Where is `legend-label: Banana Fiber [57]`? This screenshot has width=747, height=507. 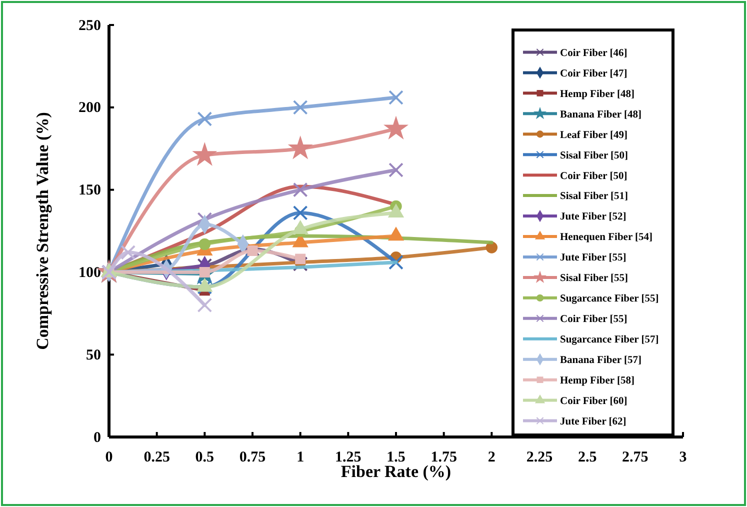
legend-label: Banana Fiber [57] is located at coordinates (601, 360).